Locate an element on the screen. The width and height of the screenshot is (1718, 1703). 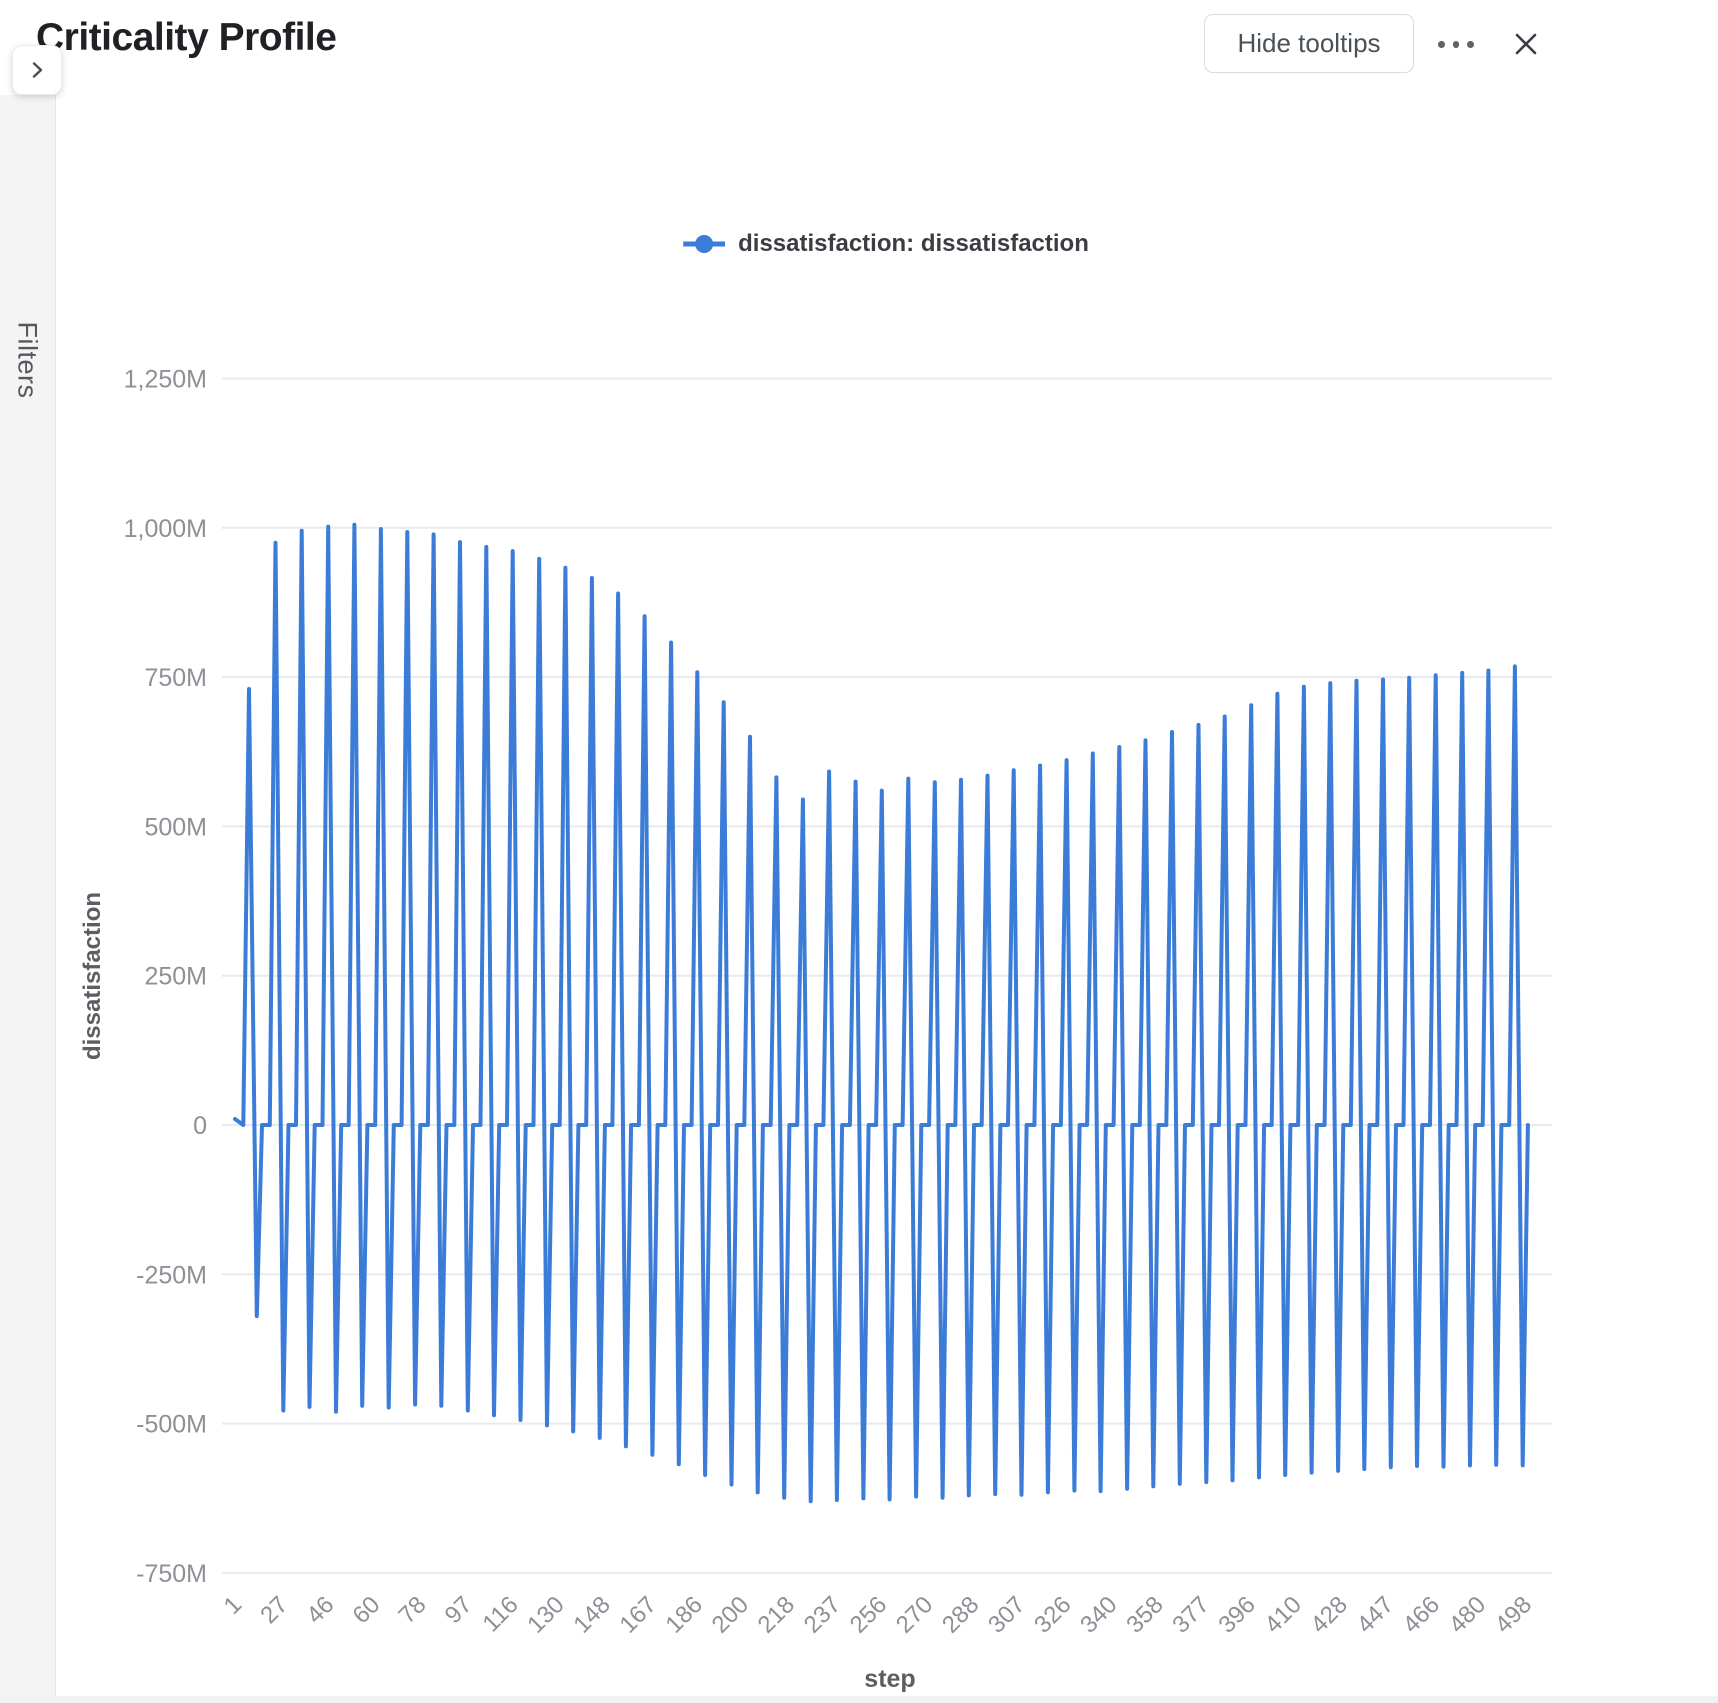
chevron-right-icon is located at coordinates (37, 70).